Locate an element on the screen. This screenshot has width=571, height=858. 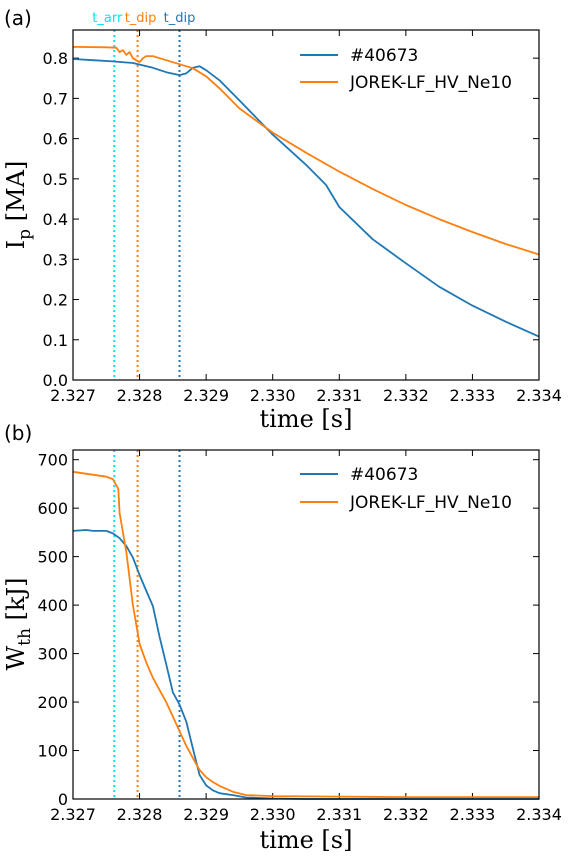
panel-a-legend-label-sim: JOREK-LF_HV_Ne10 is located at coordinates (430, 83).